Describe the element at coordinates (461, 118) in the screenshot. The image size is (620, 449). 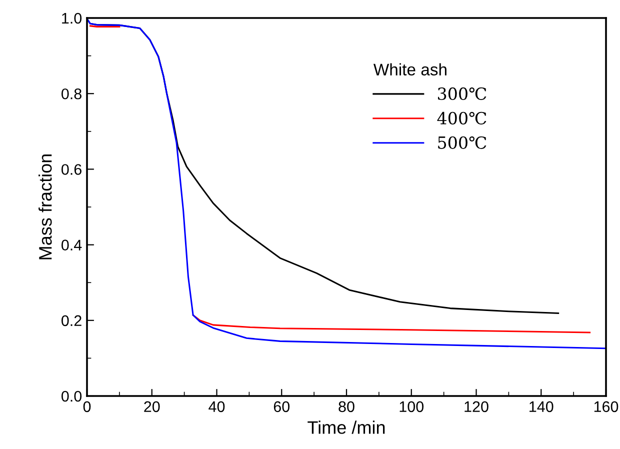
I see `legend-label: 400℃` at that location.